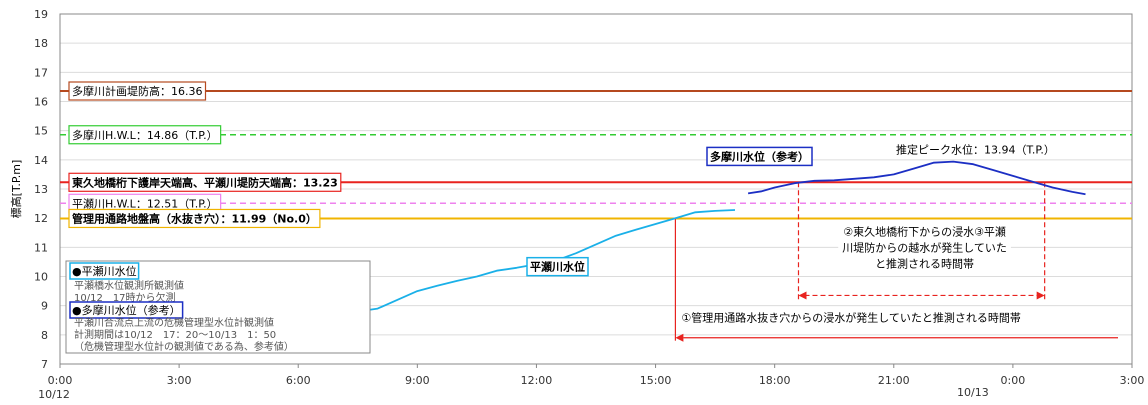 This screenshot has height=405, width=1148. I want to click on period2-text-line: ②東久地橋桁下からの浸水③平瀬, so click(924, 232).